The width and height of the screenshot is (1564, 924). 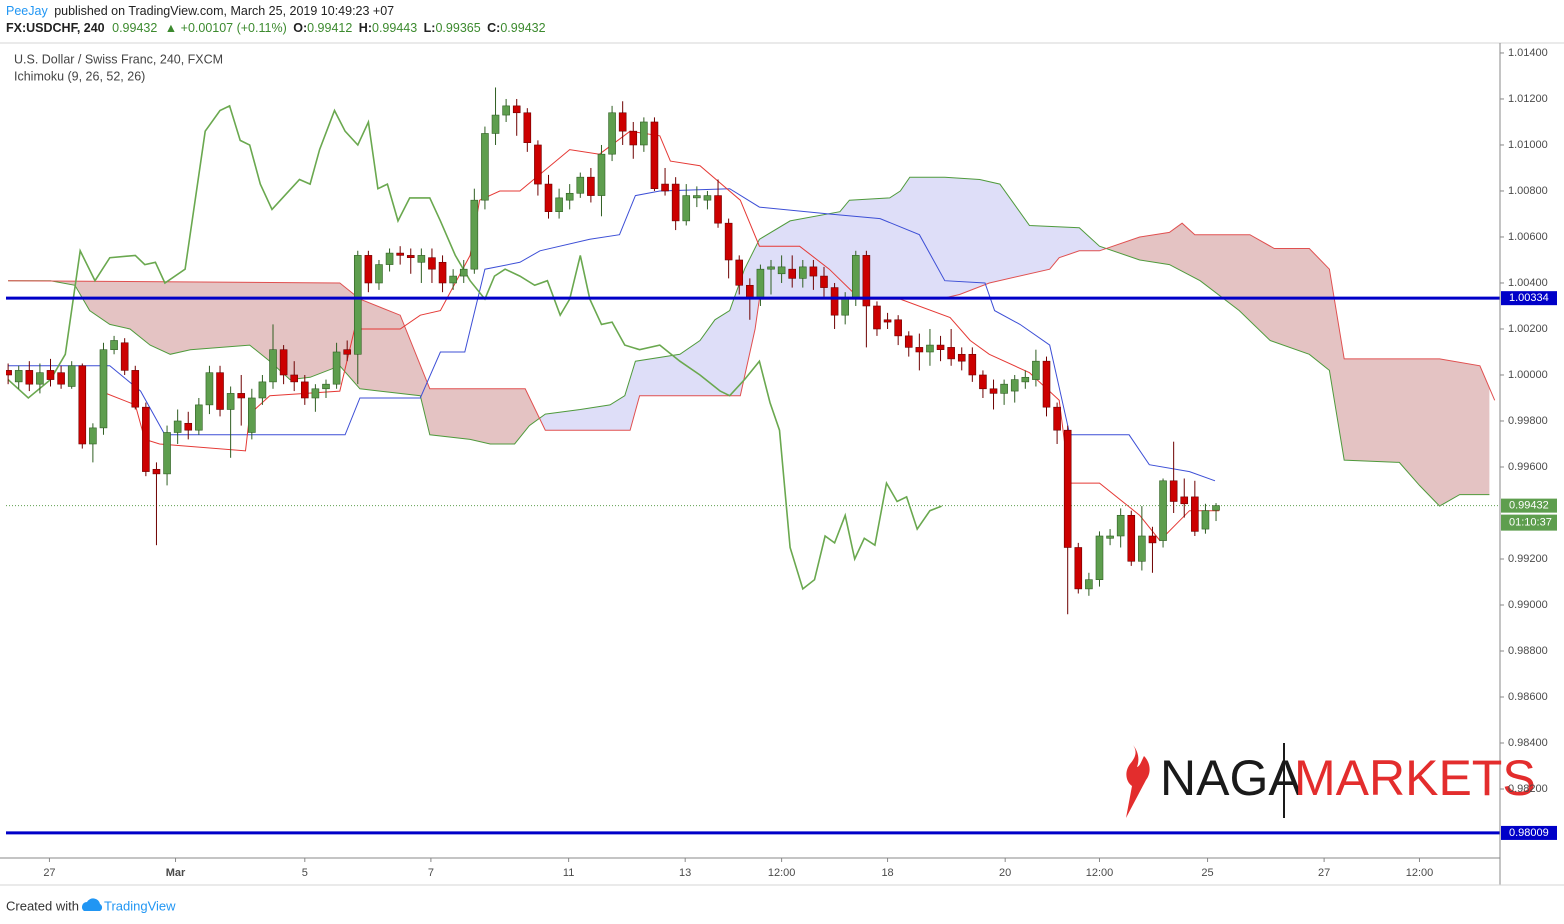 I want to click on low-value: 0.99365, so click(x=457, y=28).